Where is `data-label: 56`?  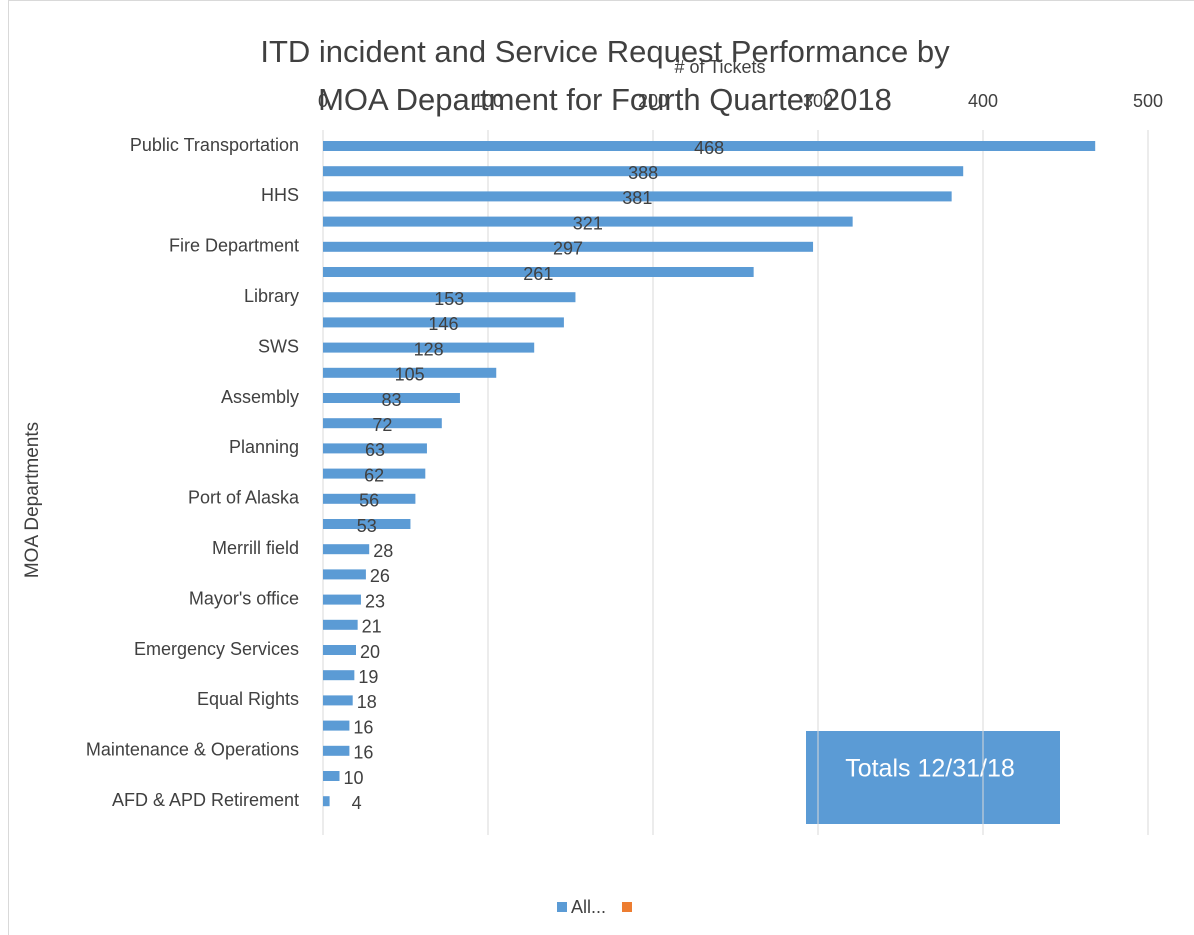
data-label: 56 is located at coordinates (369, 501).